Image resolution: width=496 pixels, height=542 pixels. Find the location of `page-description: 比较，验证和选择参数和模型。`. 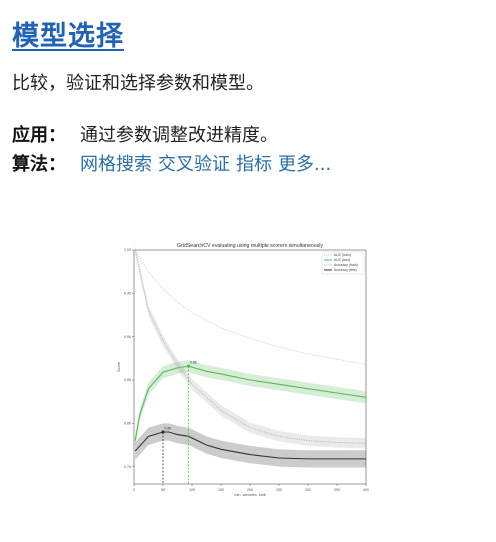

page-description: 比较，验证和选择参数和模型。 is located at coordinates (138, 83).